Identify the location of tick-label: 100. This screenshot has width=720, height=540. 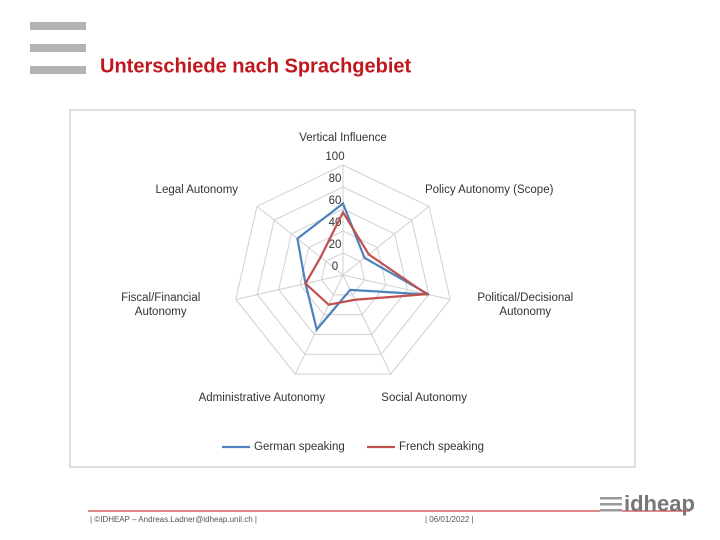
(334, 157).